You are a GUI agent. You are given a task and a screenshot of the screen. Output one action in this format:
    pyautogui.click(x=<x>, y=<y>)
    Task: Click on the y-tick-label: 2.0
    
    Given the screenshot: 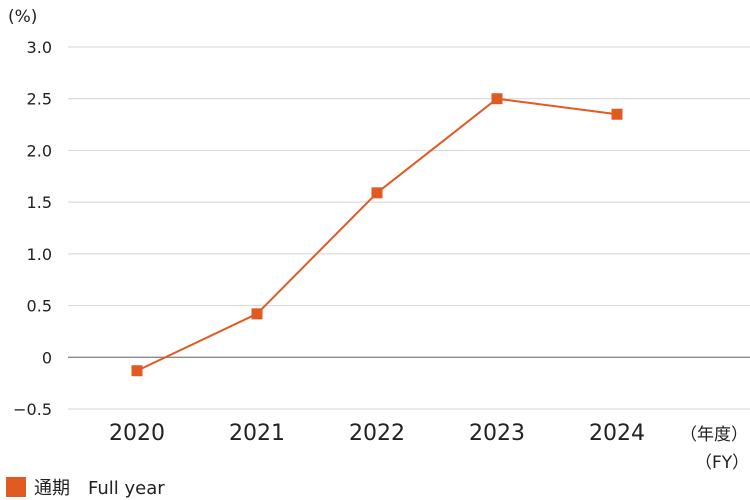 What is the action you would take?
    pyautogui.click(x=39, y=150)
    